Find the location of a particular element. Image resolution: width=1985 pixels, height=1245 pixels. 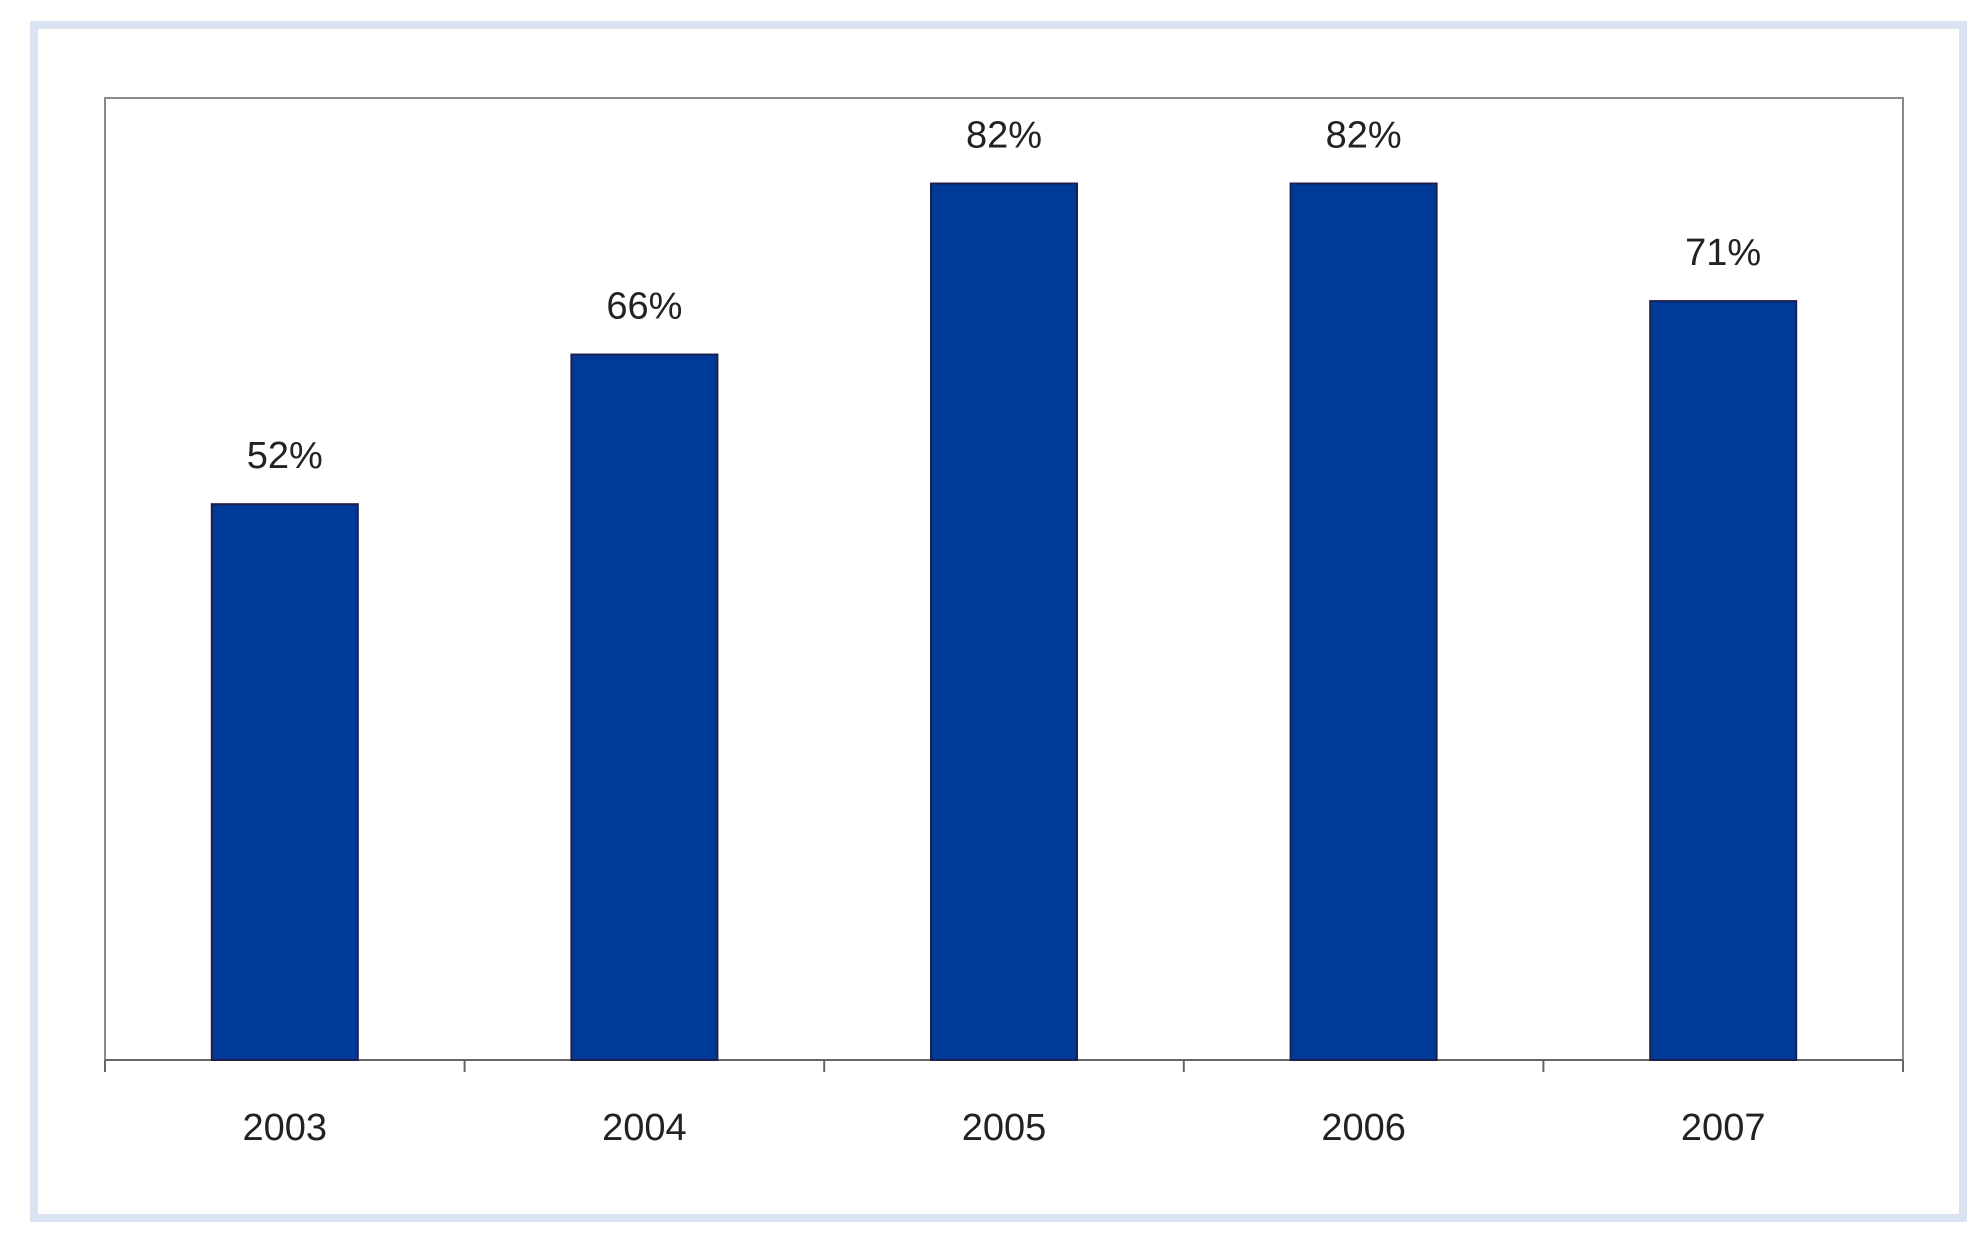

value-label: 66% is located at coordinates (644, 307).